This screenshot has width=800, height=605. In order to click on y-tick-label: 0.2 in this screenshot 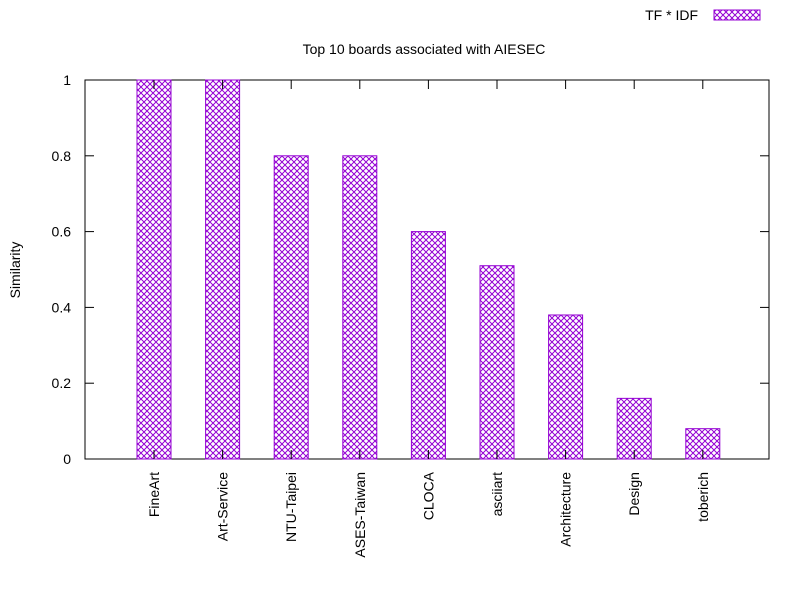, I will do `click(62, 383)`.